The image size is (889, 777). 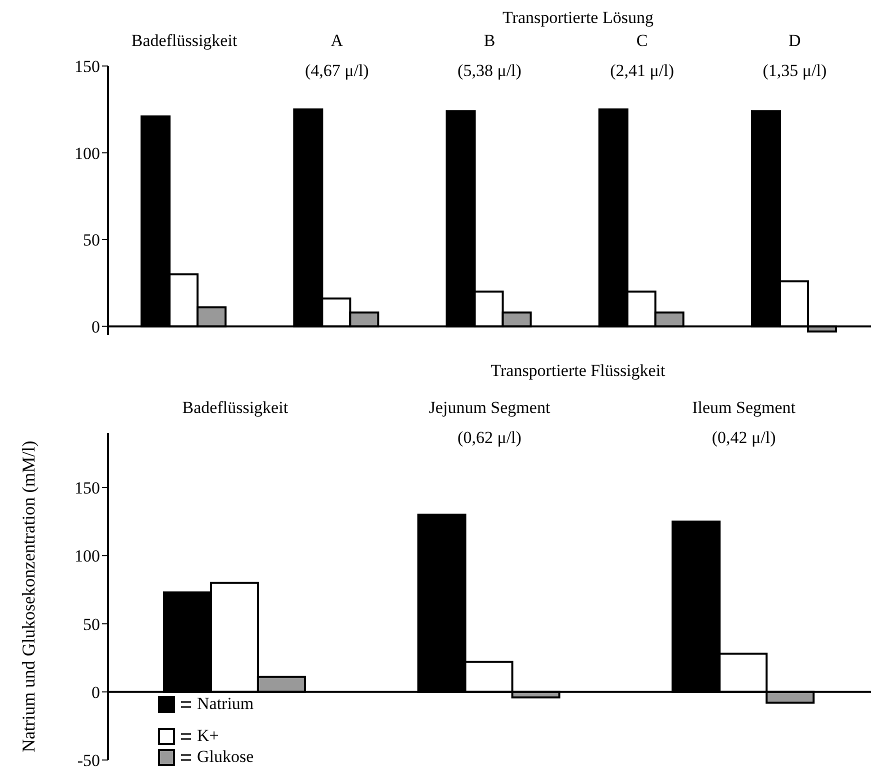 I want to click on x-tick-label: B, so click(x=490, y=40).